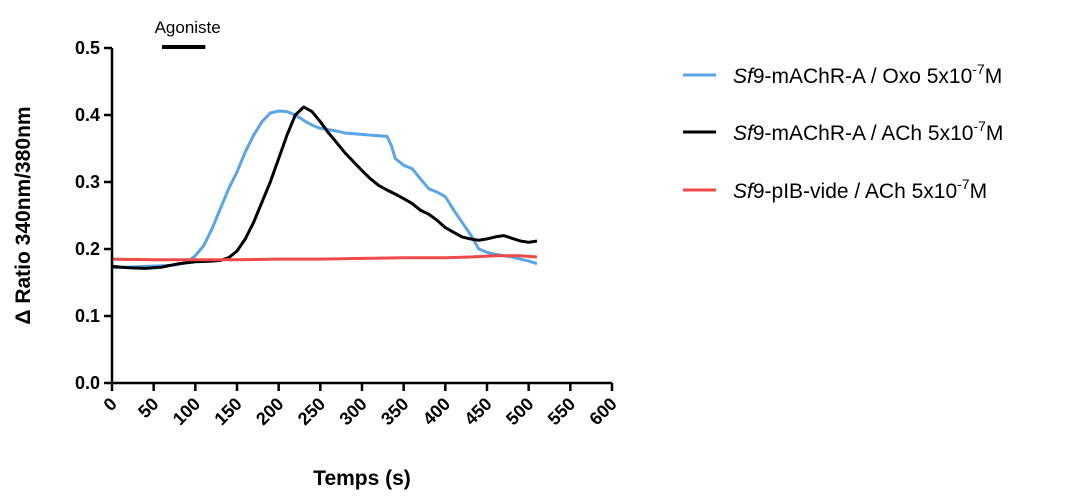 This screenshot has height=496, width=1069. What do you see at coordinates (561, 411) in the screenshot?
I see `x-tick-label: 550` at bounding box center [561, 411].